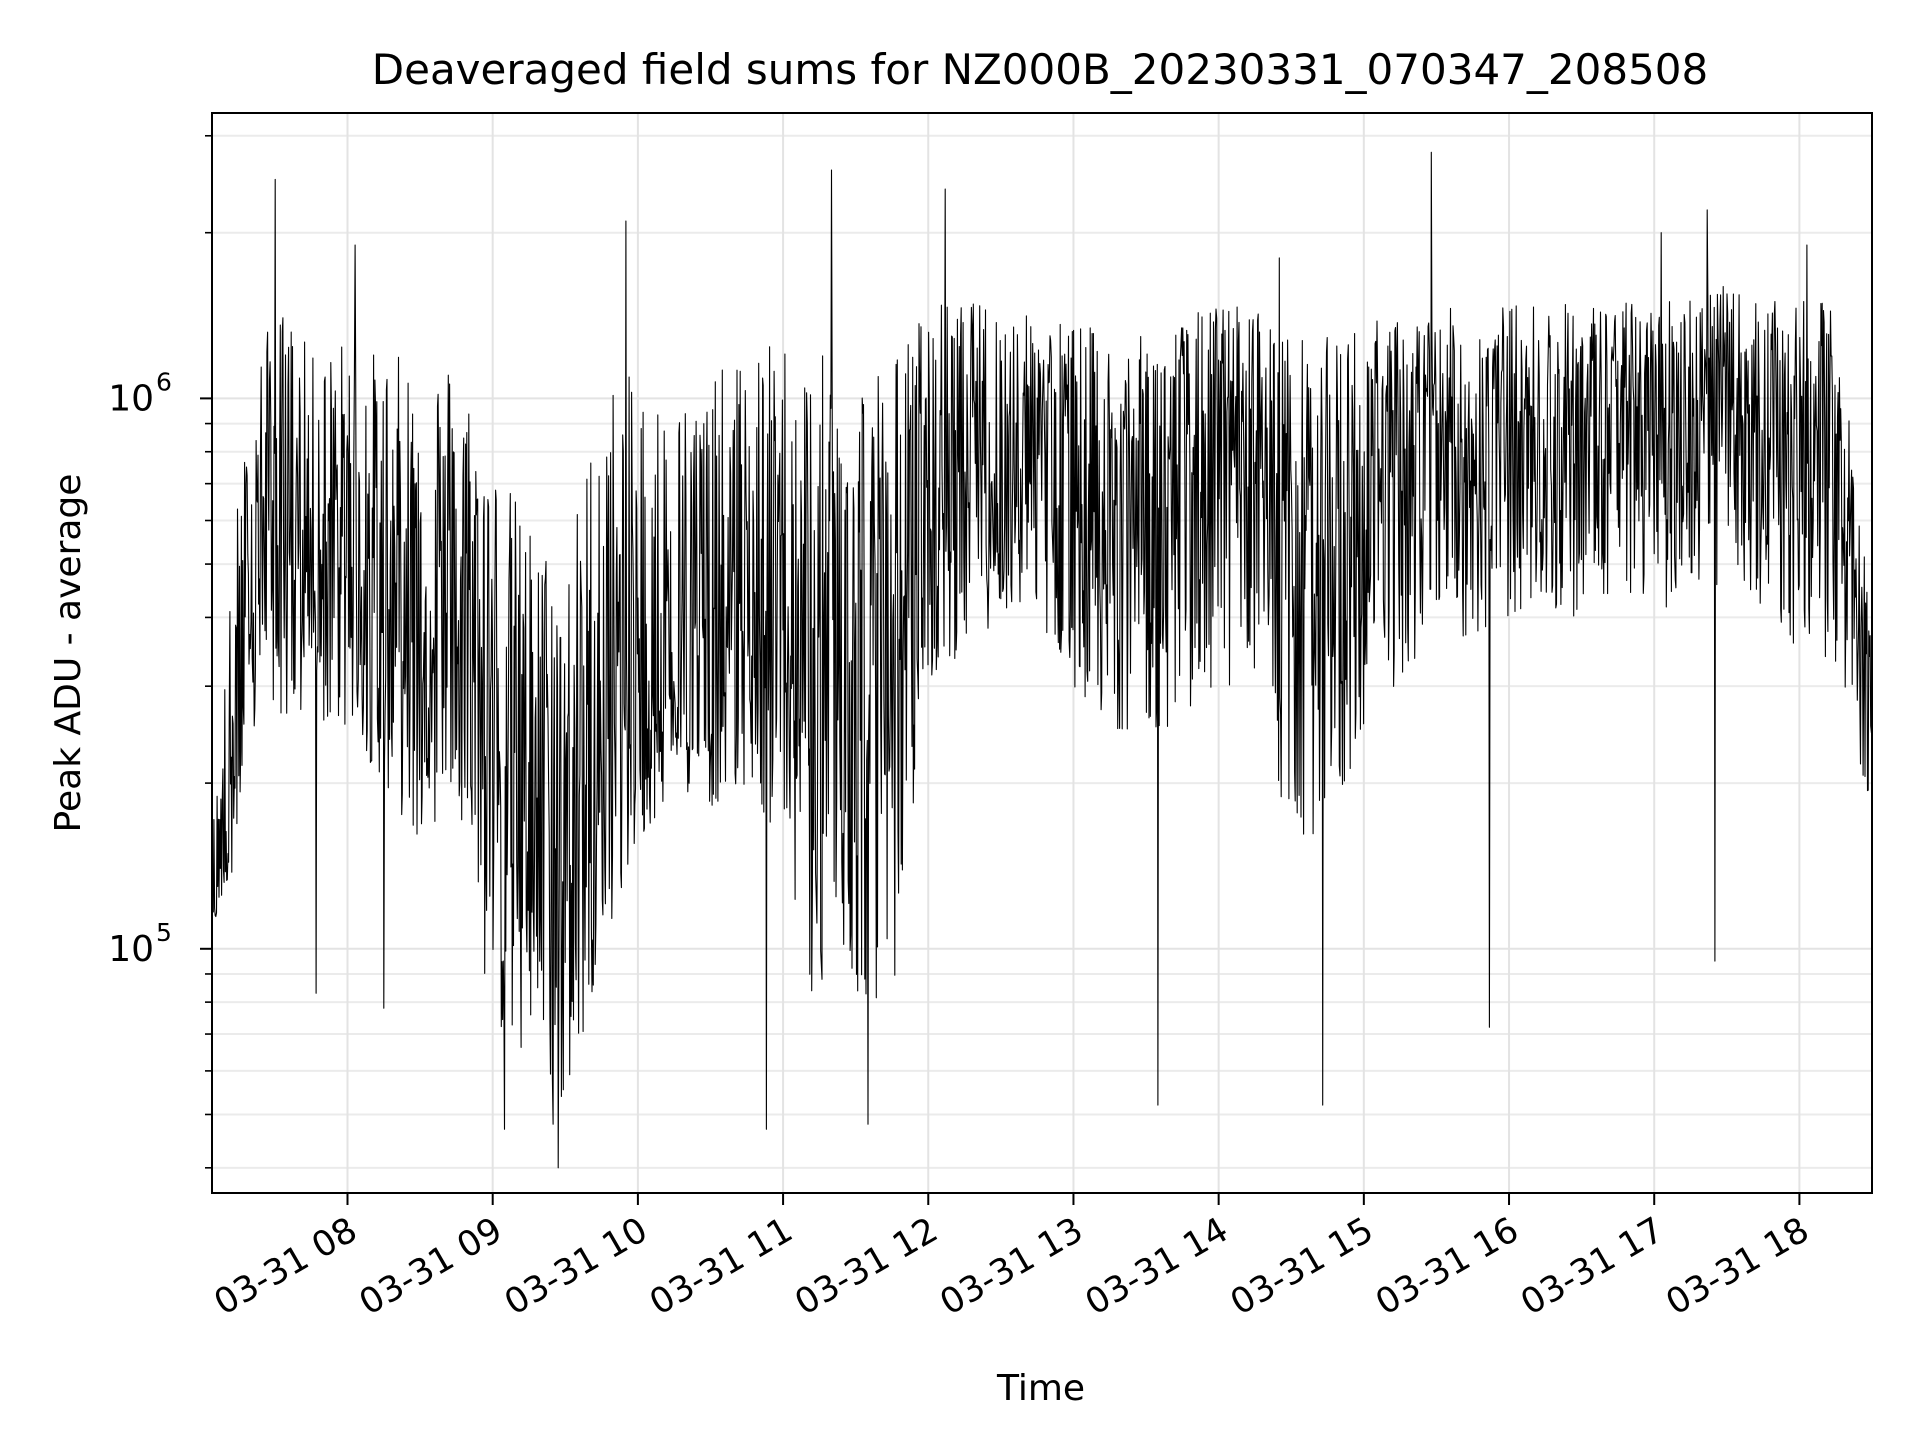 Image resolution: width=1920 pixels, height=1440 pixels. Describe the element at coordinates (164, 381) in the screenshot. I see `y-tick-exponent: 6` at that location.